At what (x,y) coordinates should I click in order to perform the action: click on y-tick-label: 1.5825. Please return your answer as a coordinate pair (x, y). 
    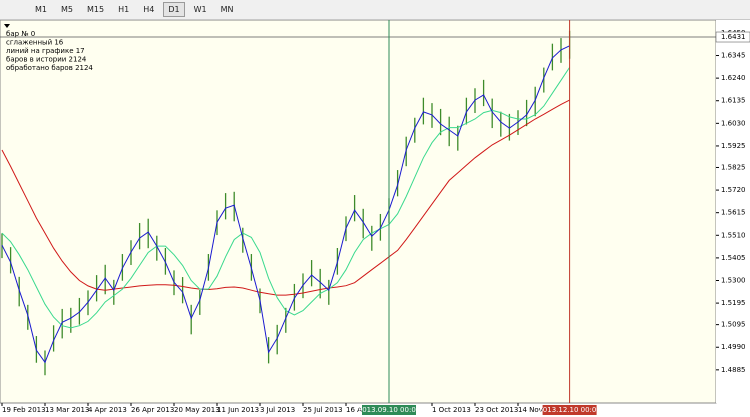
    Looking at the image, I should click on (733, 167).